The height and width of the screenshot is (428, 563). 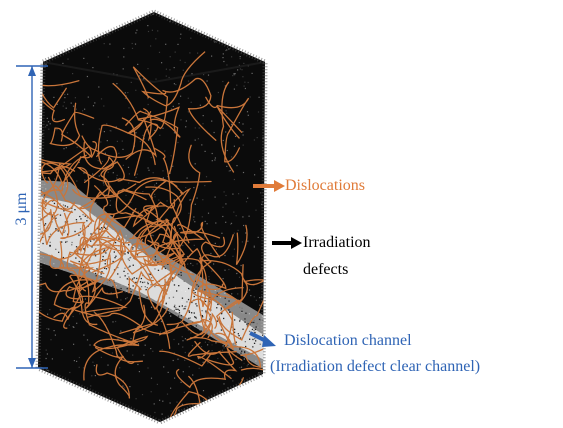 I want to click on irradiation-defects-arrow, so click(x=287, y=243).